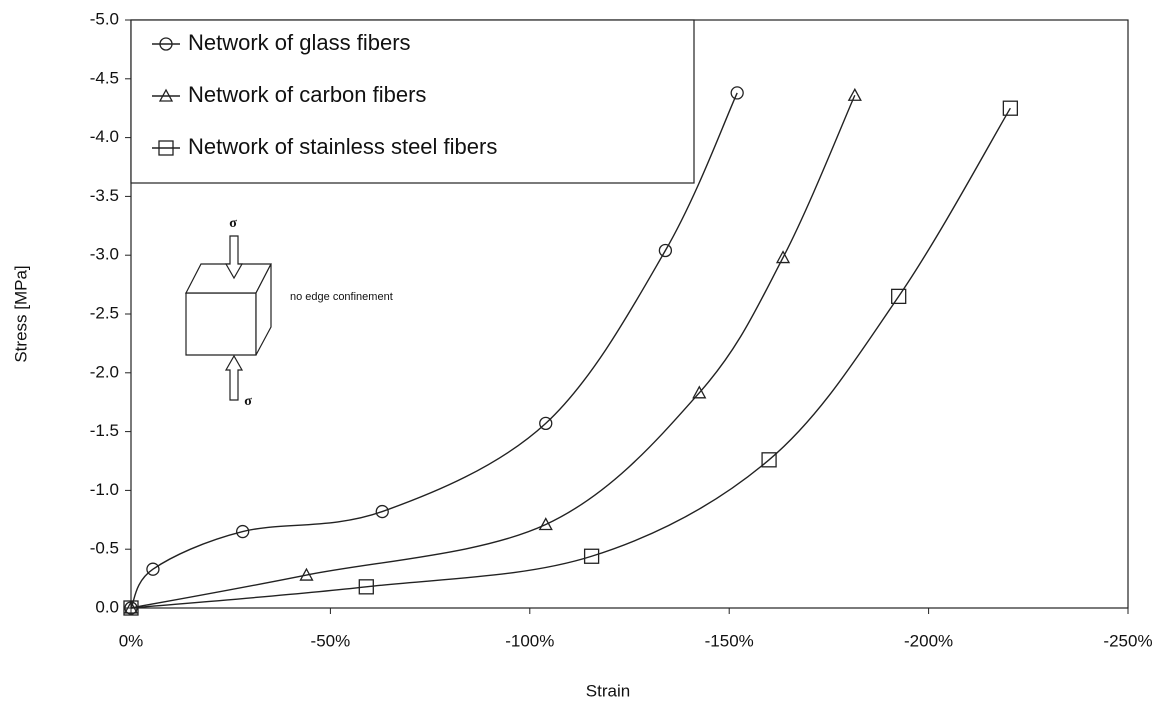  I want to click on sigma-top: σ, so click(233, 223).